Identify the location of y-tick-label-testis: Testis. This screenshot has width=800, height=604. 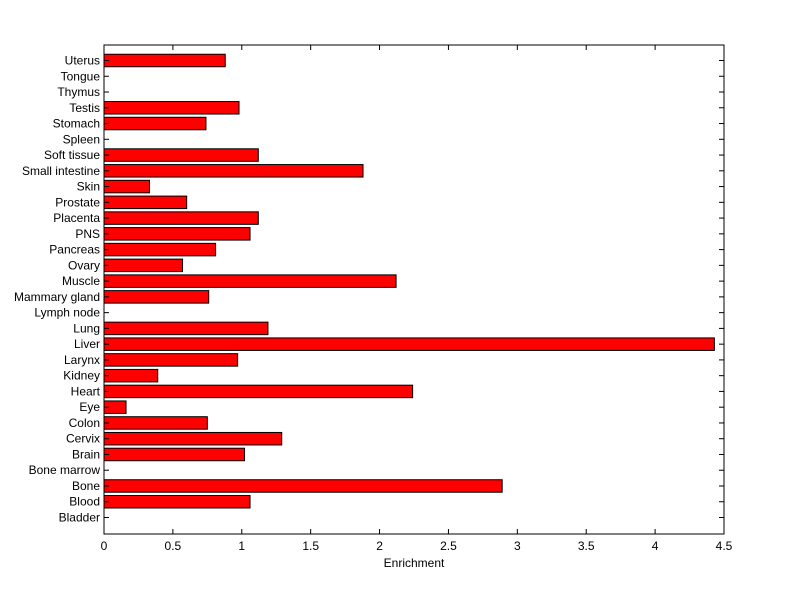
(84, 108).